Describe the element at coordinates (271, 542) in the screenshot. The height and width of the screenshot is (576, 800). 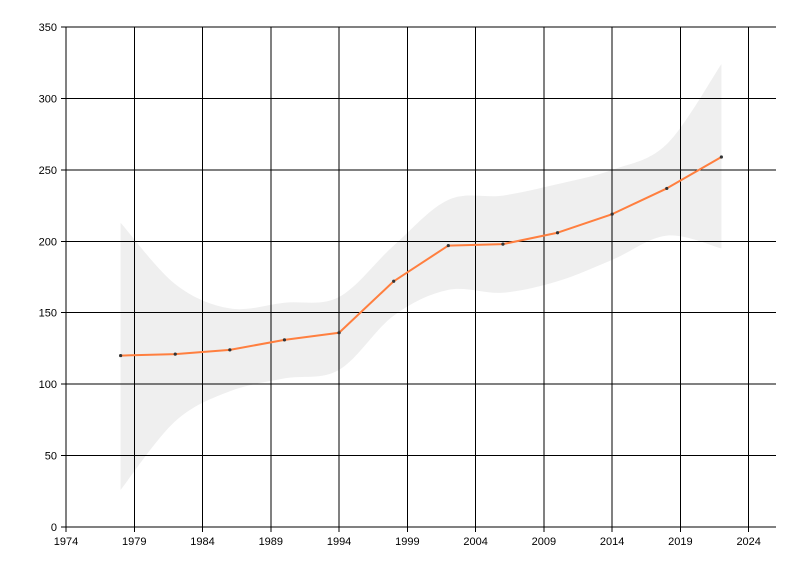
I see `x-tick-label: 1989` at that location.